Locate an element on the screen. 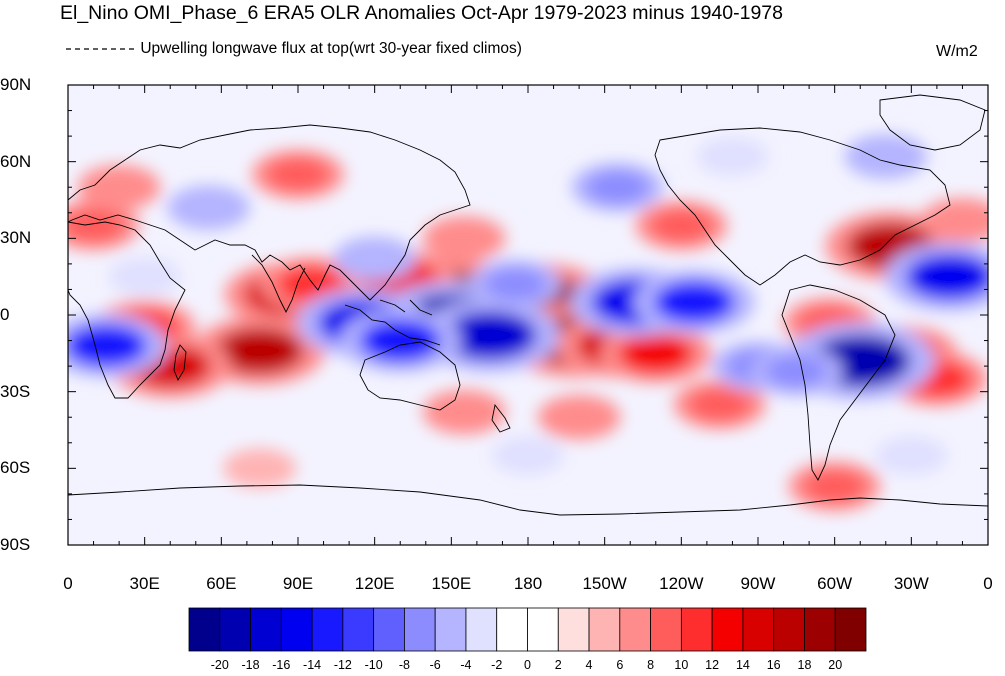  colorbar-label: 16 is located at coordinates (773, 665).